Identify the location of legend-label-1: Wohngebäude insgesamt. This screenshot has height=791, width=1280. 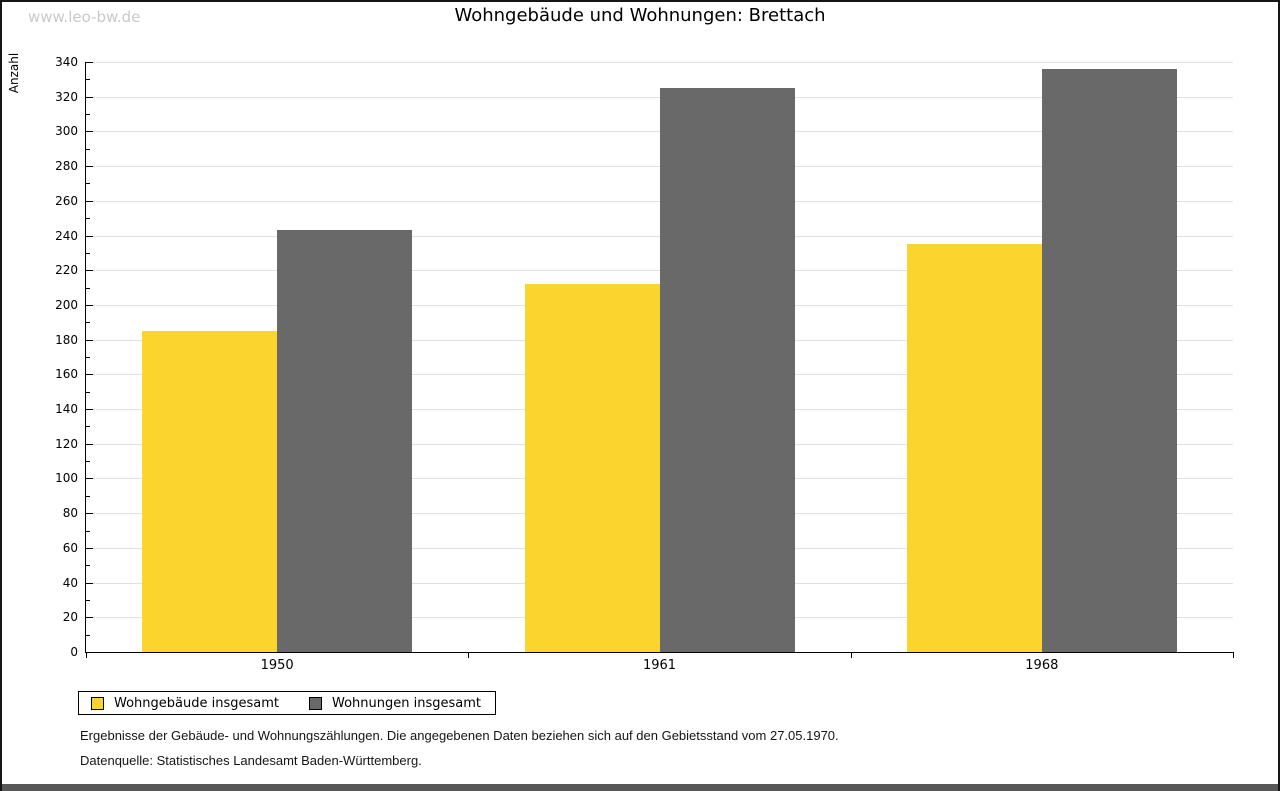
(196, 703).